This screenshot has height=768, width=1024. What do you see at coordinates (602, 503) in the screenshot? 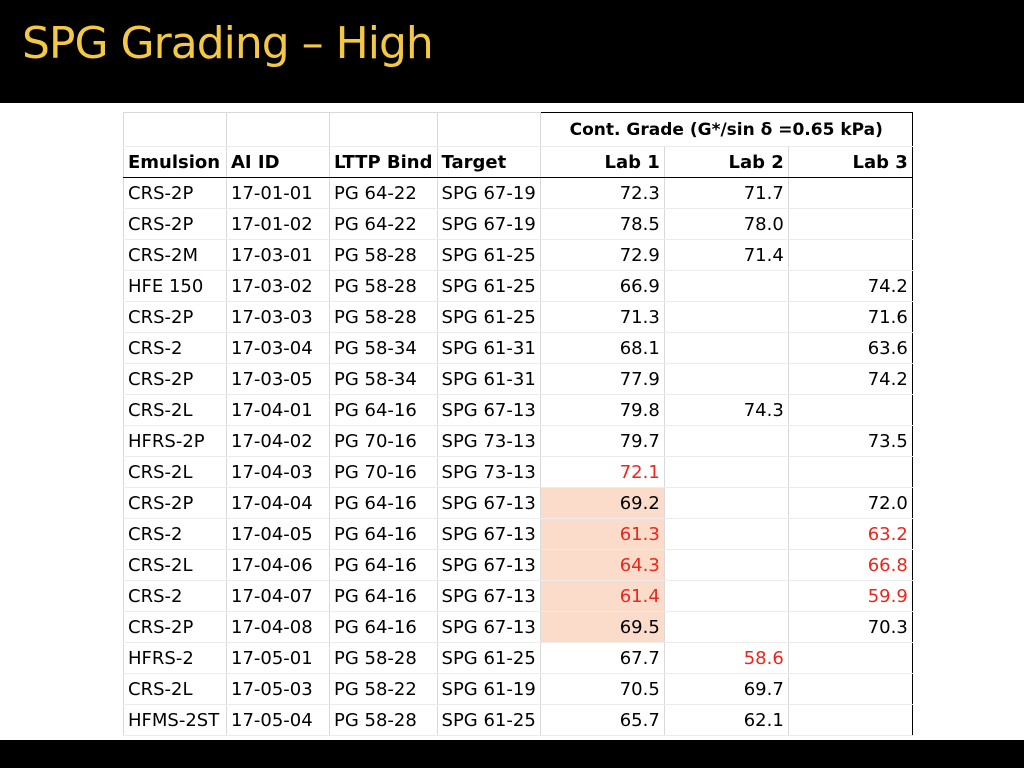
I see `lab1-cell: 69.2` at bounding box center [602, 503].